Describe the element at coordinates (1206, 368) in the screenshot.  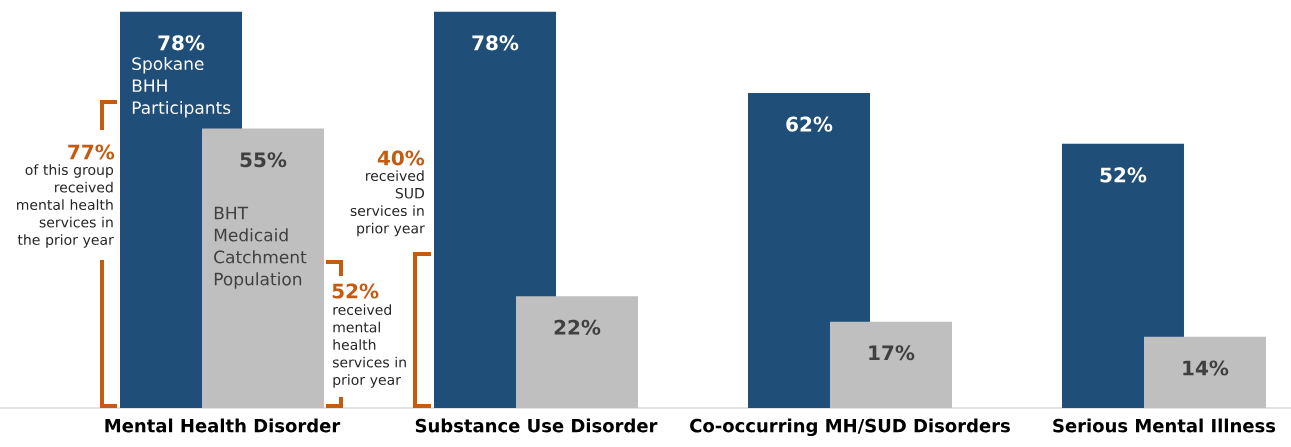
I see `data-label: 14%` at that location.